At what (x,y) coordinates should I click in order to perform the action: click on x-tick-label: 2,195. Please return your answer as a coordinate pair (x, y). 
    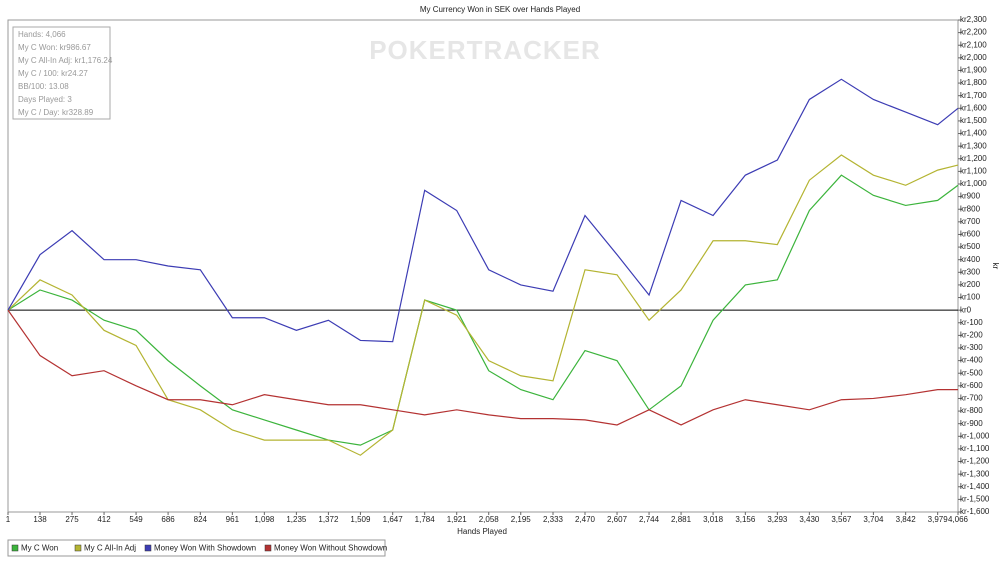
    Looking at the image, I should click on (521, 519).